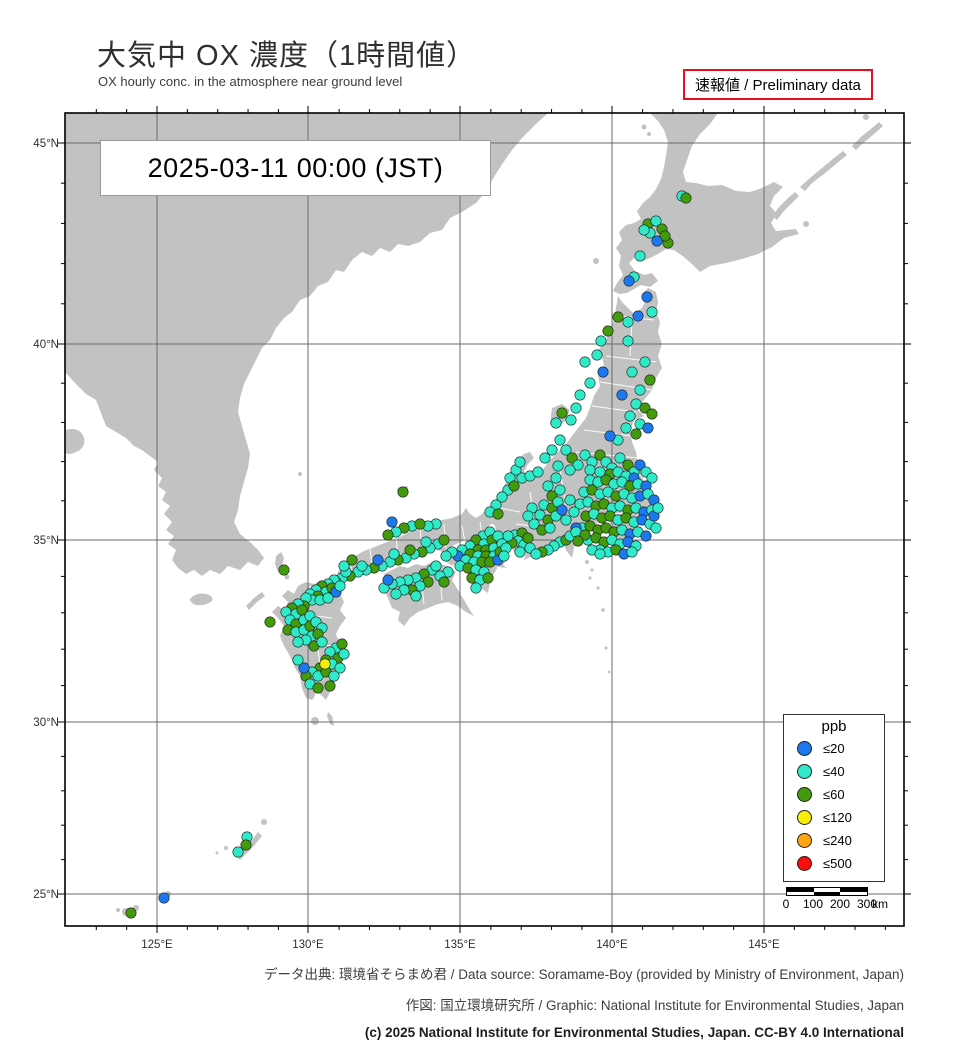  I want to click on scale-bar-labels: 0 100 200 300 km, so click(849, 904).